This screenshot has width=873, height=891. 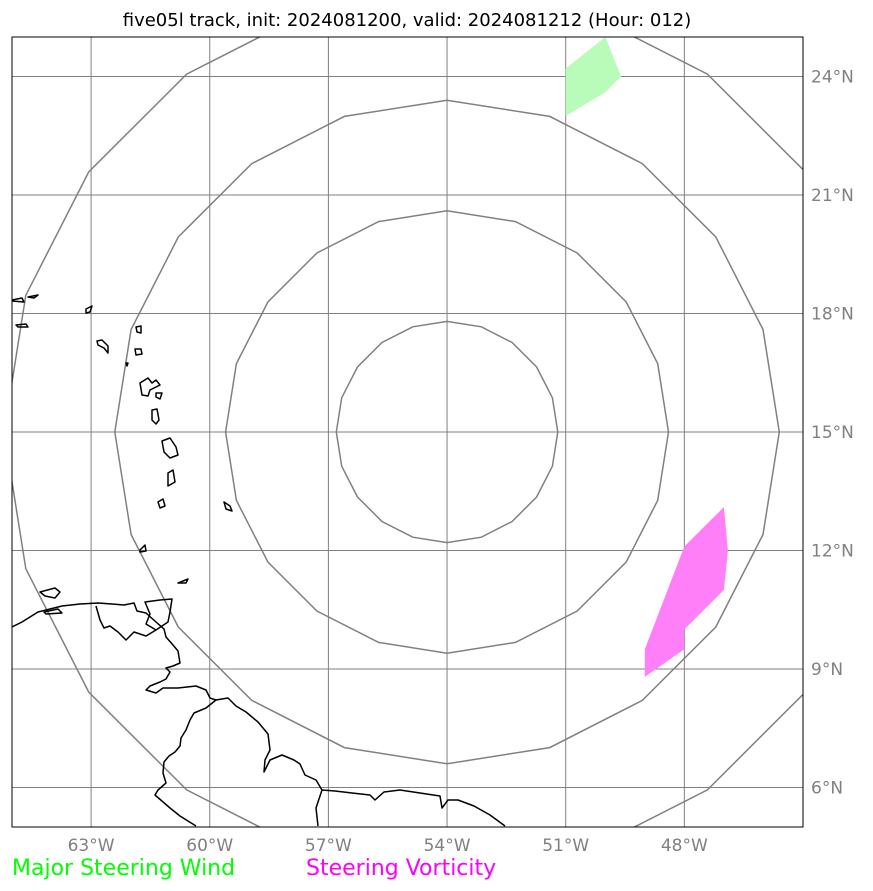 I want to click on steering-regions, so click(x=646, y=357).